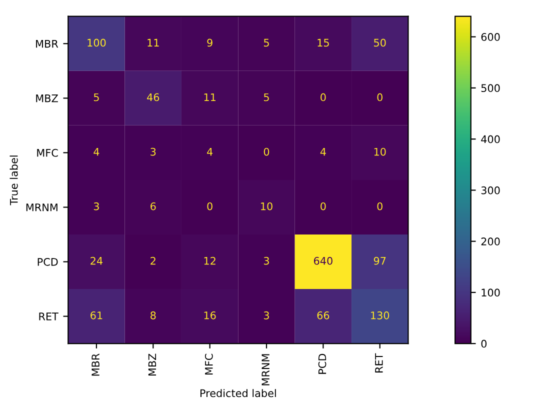 This screenshot has width=545, height=409. What do you see at coordinates (153, 315) in the screenshot?
I see `data-label: 8` at bounding box center [153, 315].